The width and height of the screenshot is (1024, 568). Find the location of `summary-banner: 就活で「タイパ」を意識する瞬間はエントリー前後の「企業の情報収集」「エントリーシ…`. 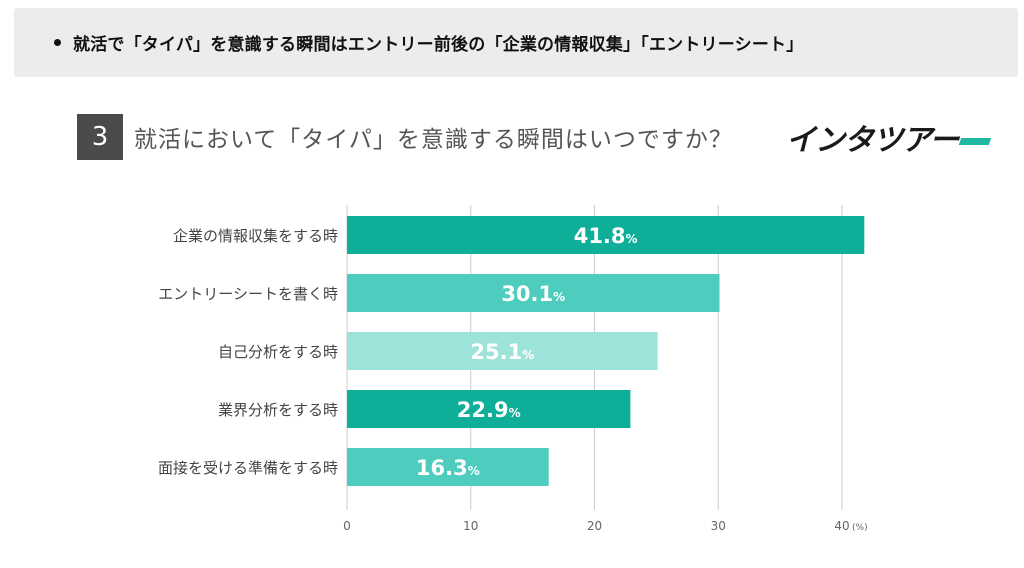

summary-banner: 就活で「タイパ」を意識する瞬間はエントリー前後の「企業の情報収集」「エントリーシ… is located at coordinates (516, 42).